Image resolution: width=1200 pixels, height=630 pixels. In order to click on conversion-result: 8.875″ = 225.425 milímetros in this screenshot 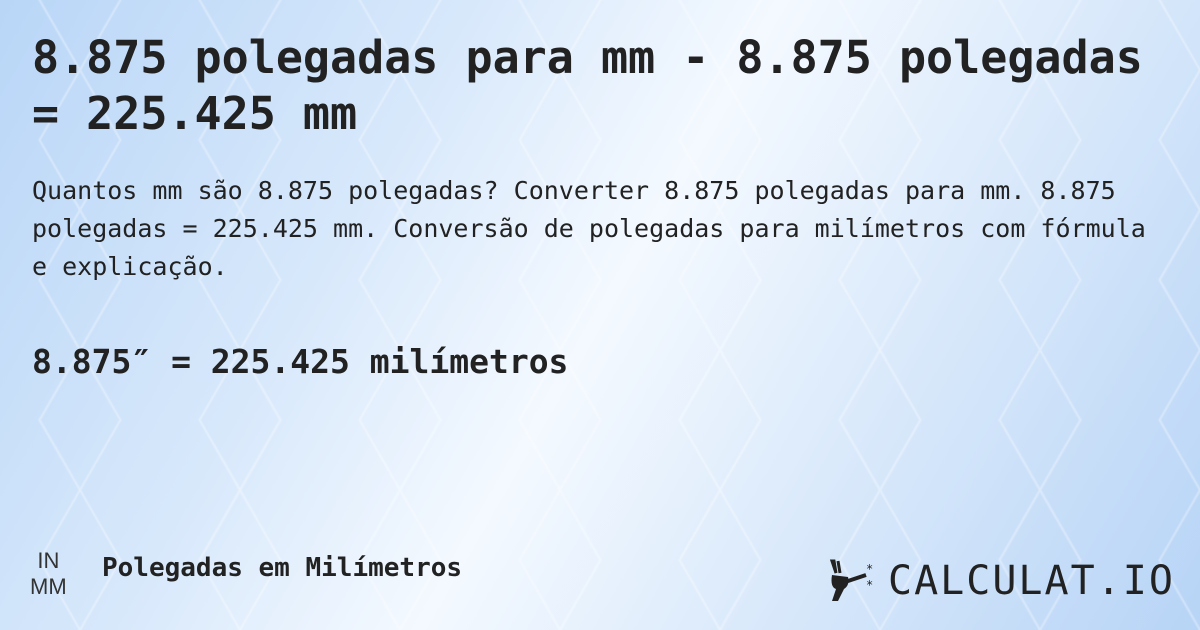, I will do `click(300, 361)`.